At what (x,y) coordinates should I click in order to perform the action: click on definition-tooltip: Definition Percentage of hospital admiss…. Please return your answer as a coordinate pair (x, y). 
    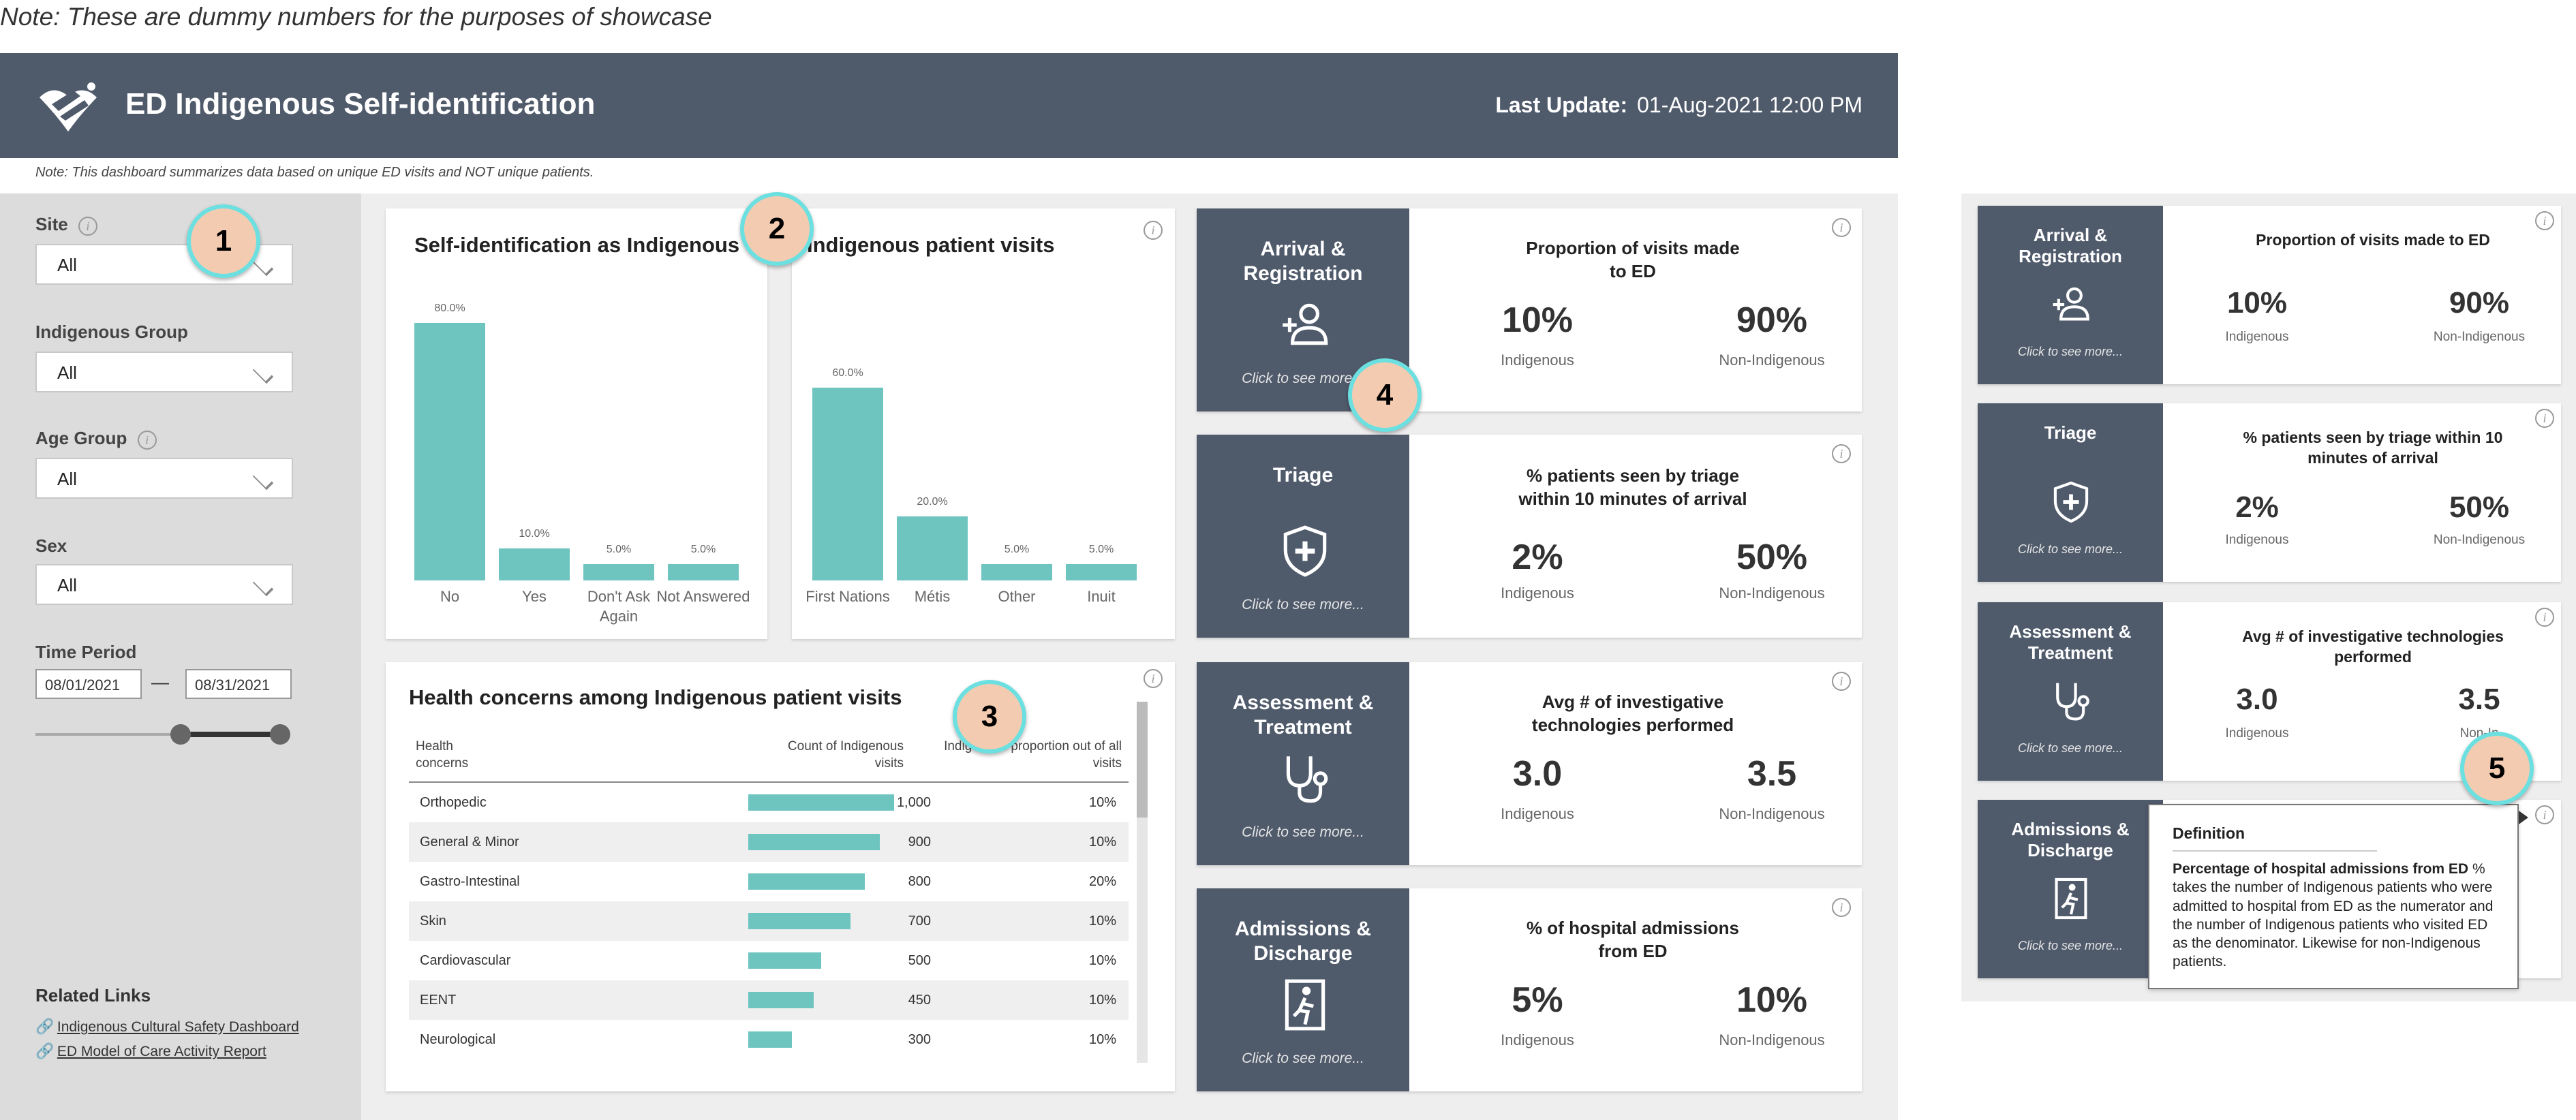
    Looking at the image, I should click on (2333, 896).